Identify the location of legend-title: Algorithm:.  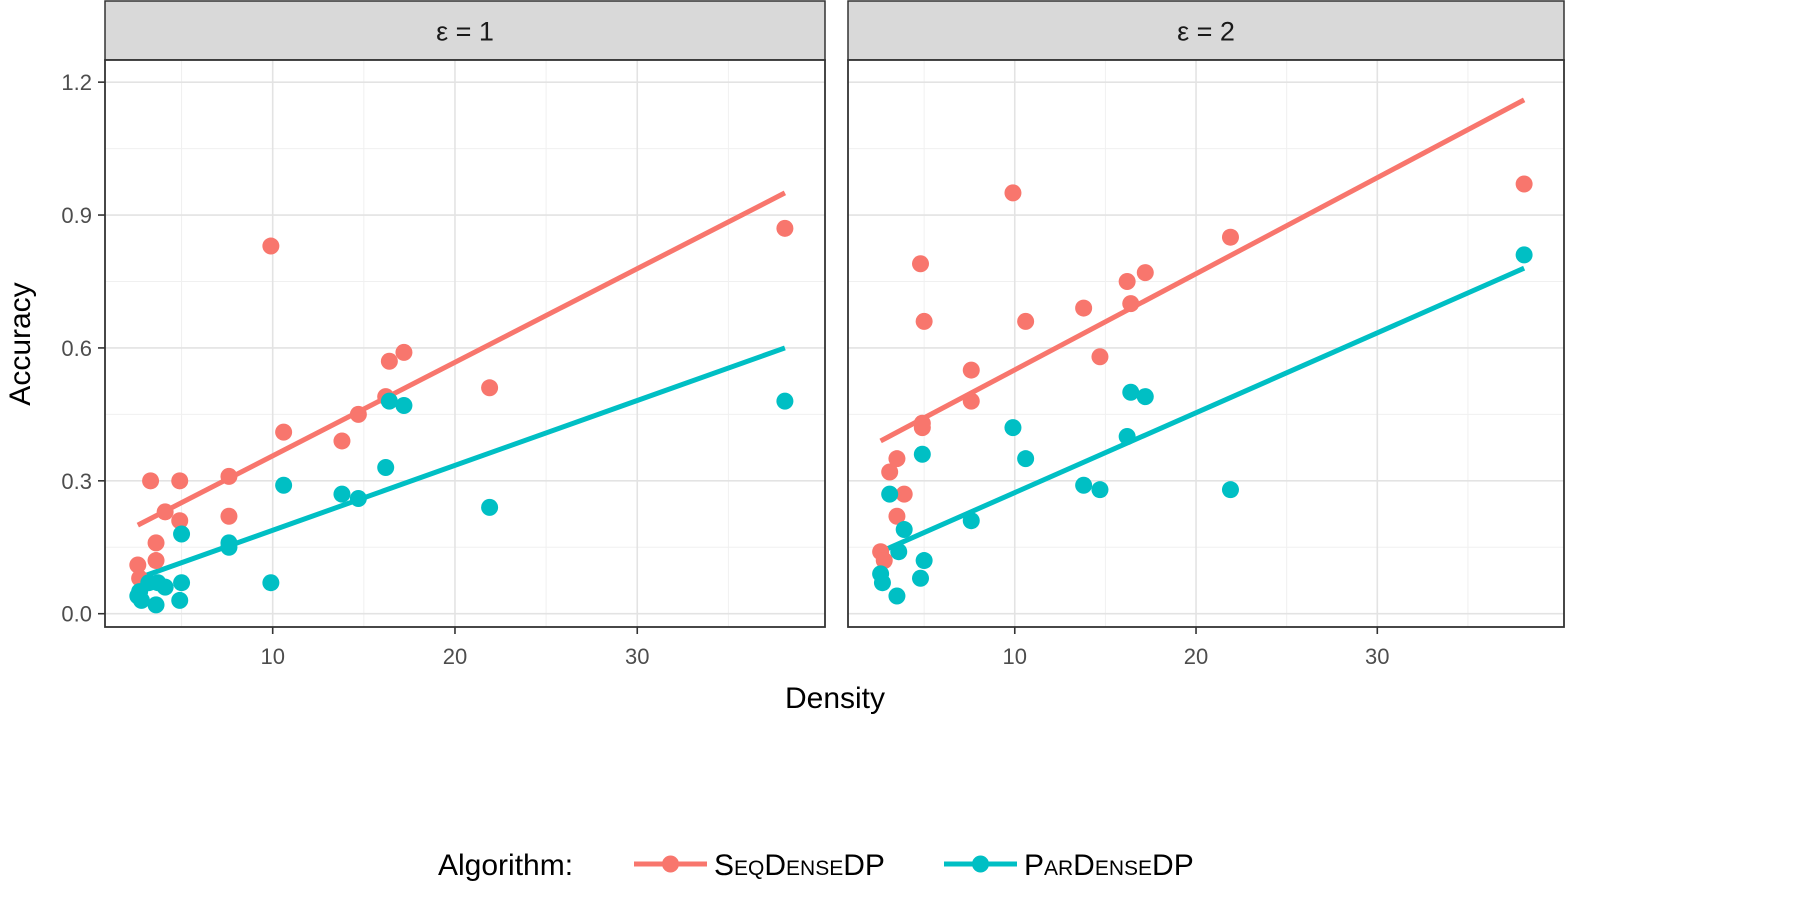
(505, 865).